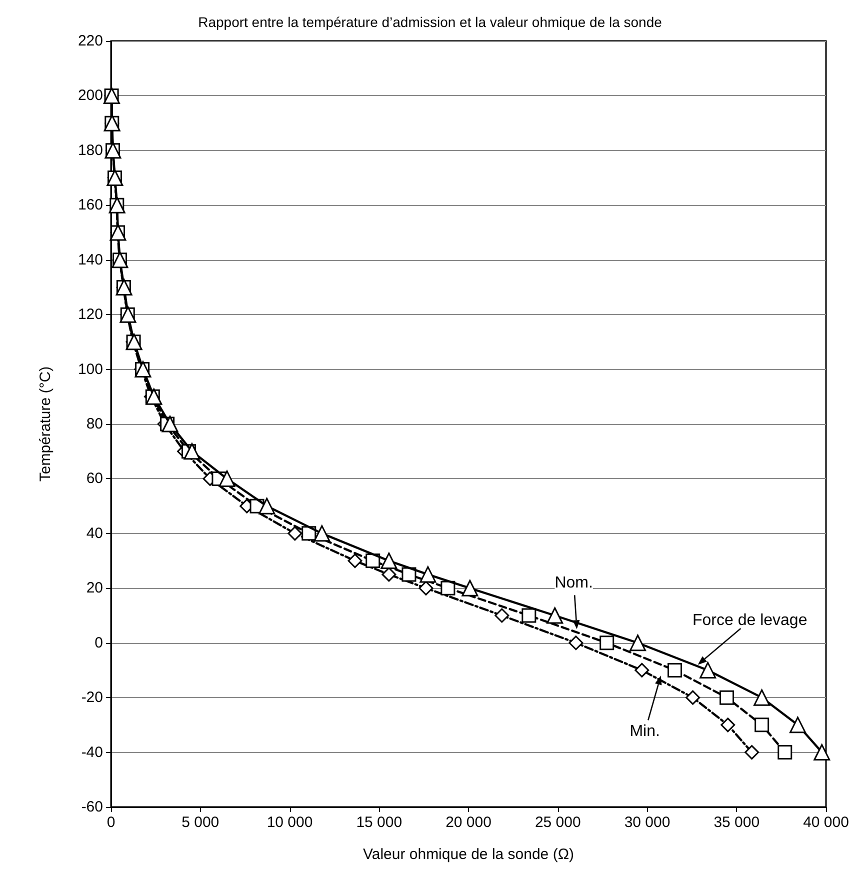 This screenshot has width=860, height=876. I want to click on x-axis-title: Valeur ohmique de la sonde (Ω), so click(468, 854).